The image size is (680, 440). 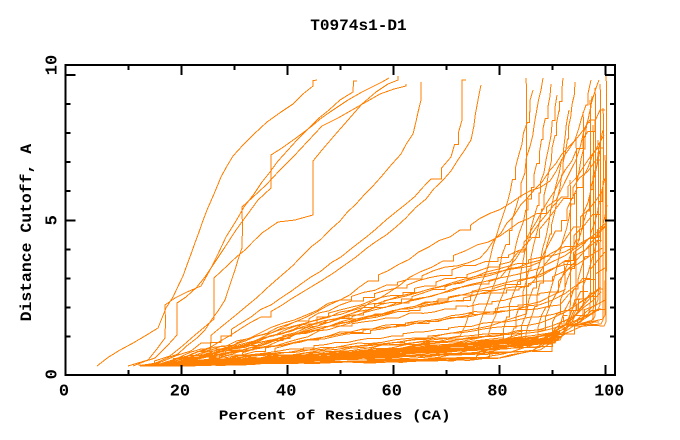 I want to click on svg-text: Distance Cutoff, A, so click(x=27, y=232).